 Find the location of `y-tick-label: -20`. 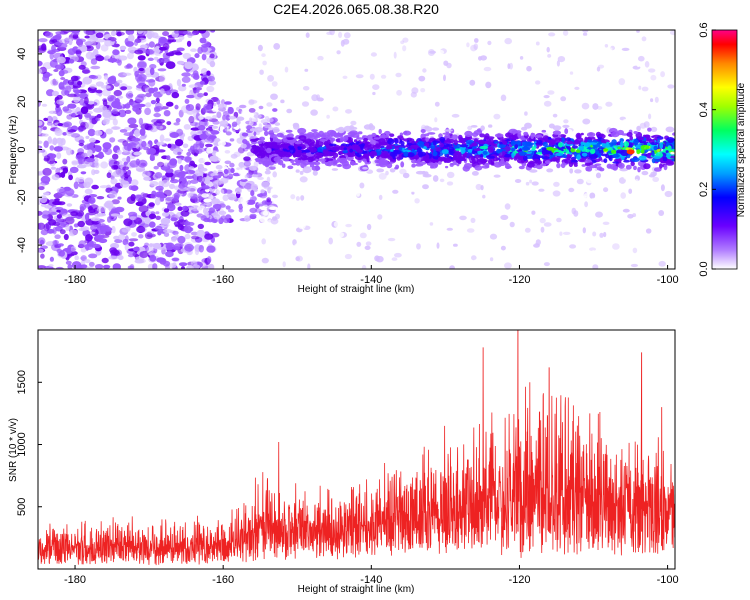

y-tick-label: -20 is located at coordinates (22, 197).